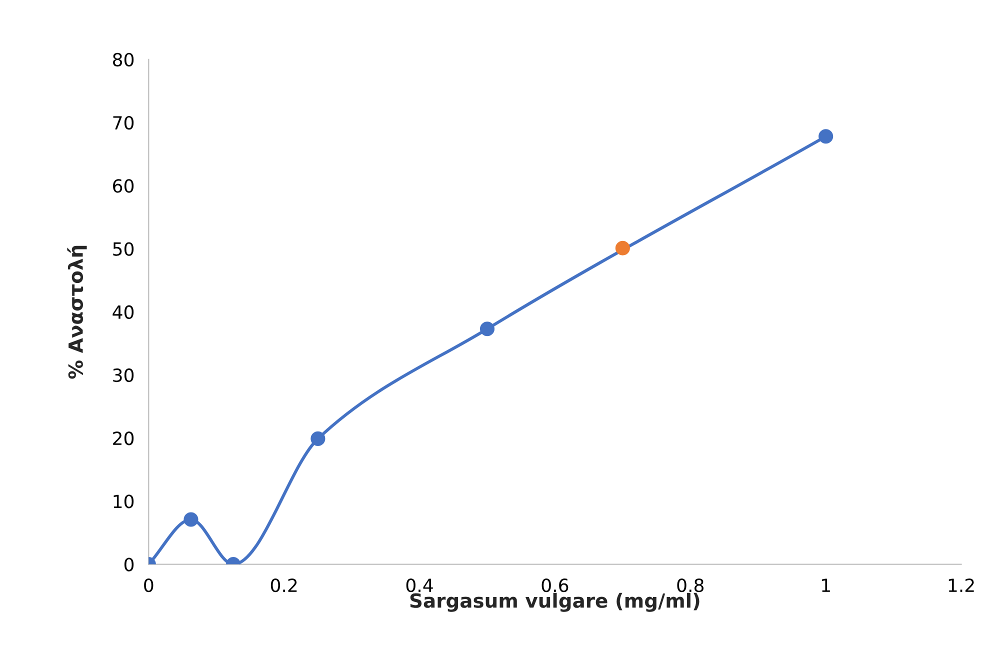 The height and width of the screenshot is (660, 991). Describe the element at coordinates (555, 585) in the screenshot. I see `x-tick-label: 0.6` at that location.